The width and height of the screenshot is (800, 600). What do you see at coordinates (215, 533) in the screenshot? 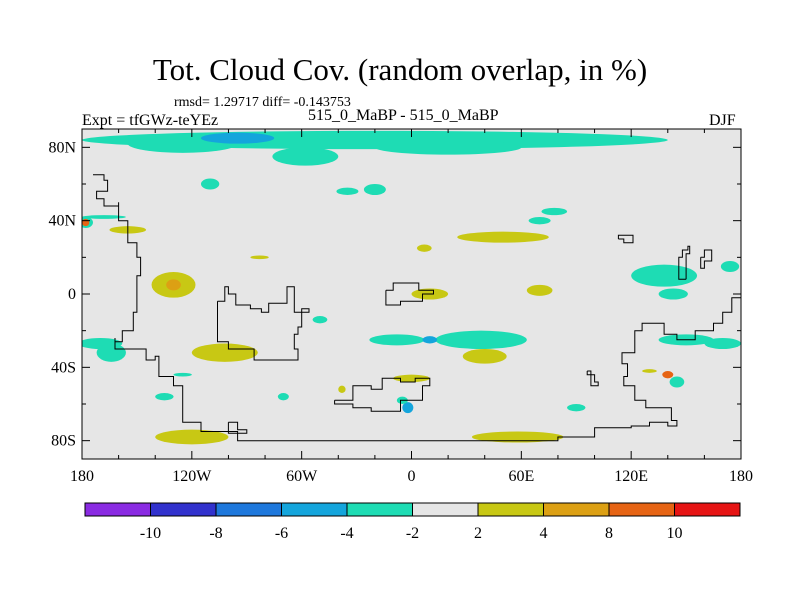
I see `colorbar-label: -8` at bounding box center [215, 533].